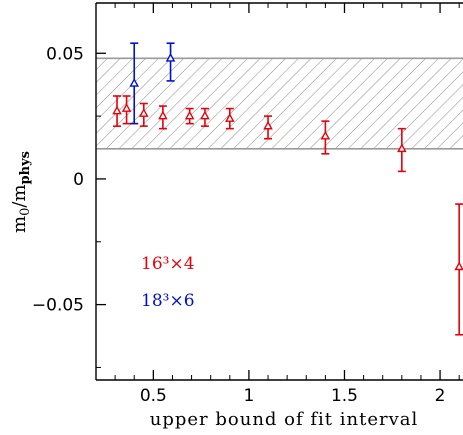 This screenshot has height=435, width=463. Describe the element at coordinates (344, 396) in the screenshot. I see `x-tick-label: 1.5` at that location.